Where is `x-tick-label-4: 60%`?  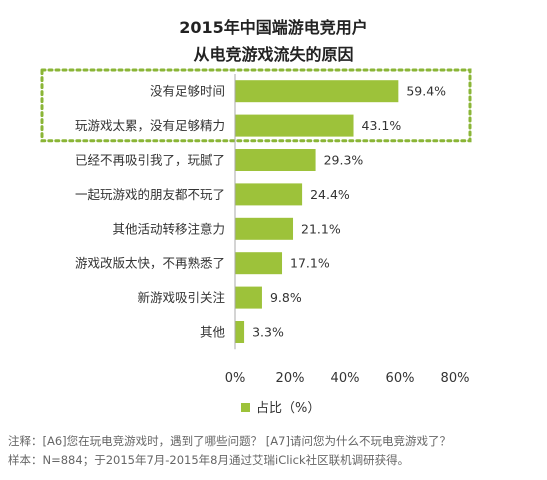
x-tick-label-4: 60% is located at coordinates (400, 378).